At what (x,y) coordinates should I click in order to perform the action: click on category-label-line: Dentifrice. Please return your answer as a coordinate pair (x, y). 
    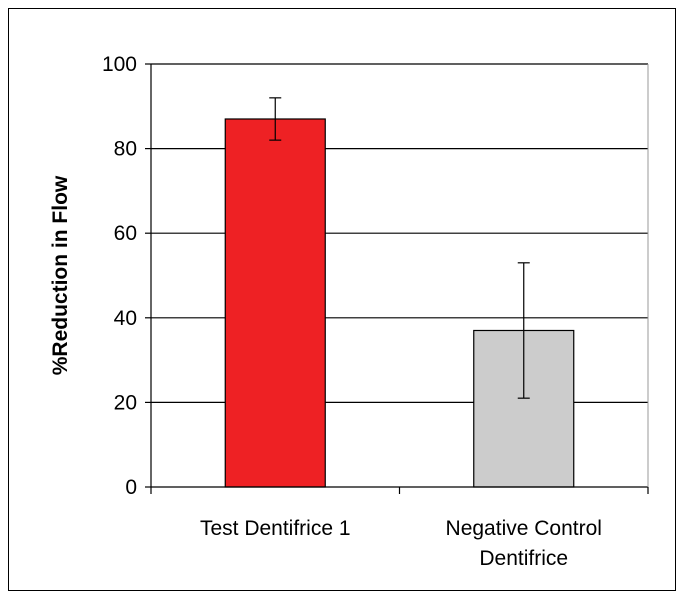
    Looking at the image, I should click on (523, 558).